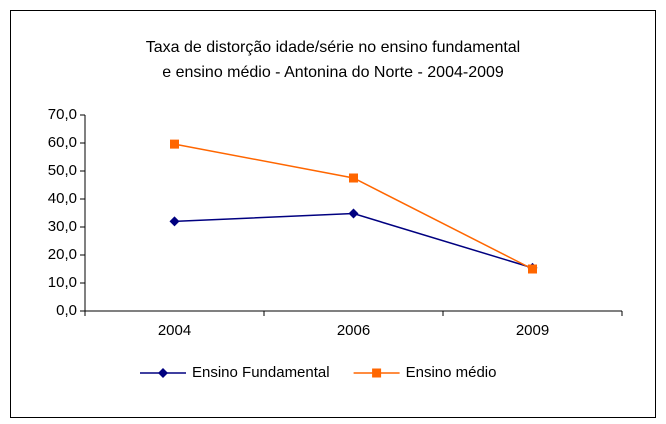 This screenshot has height=424, width=666. I want to click on x-tick-label: 2004, so click(174, 330).